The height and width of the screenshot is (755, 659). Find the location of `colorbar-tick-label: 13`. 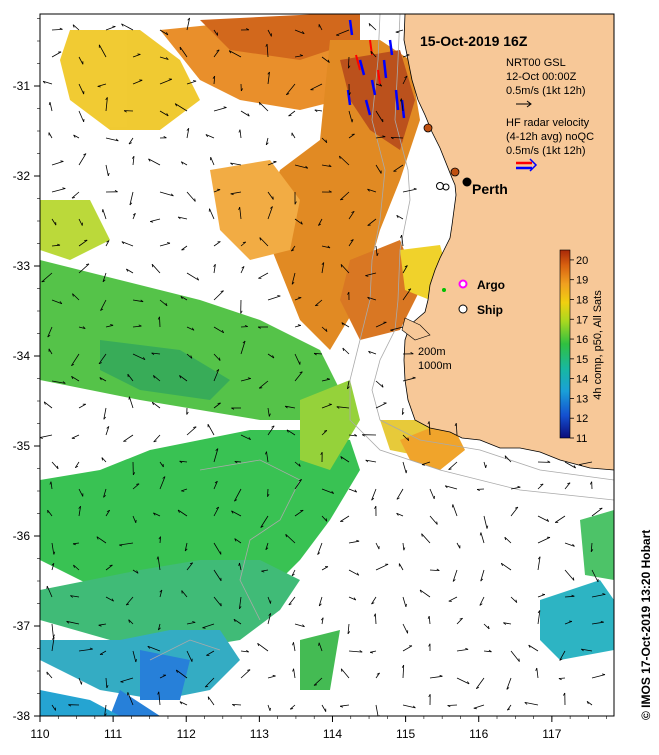

colorbar-tick-label: 13 is located at coordinates (582, 399).